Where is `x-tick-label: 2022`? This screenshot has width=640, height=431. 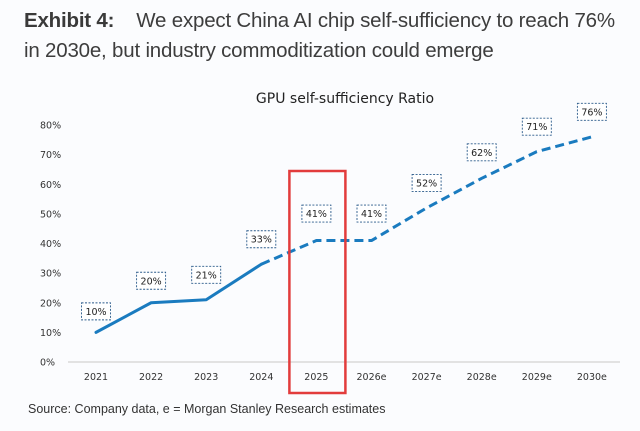 x-tick-label: 2022 is located at coordinates (151, 377).